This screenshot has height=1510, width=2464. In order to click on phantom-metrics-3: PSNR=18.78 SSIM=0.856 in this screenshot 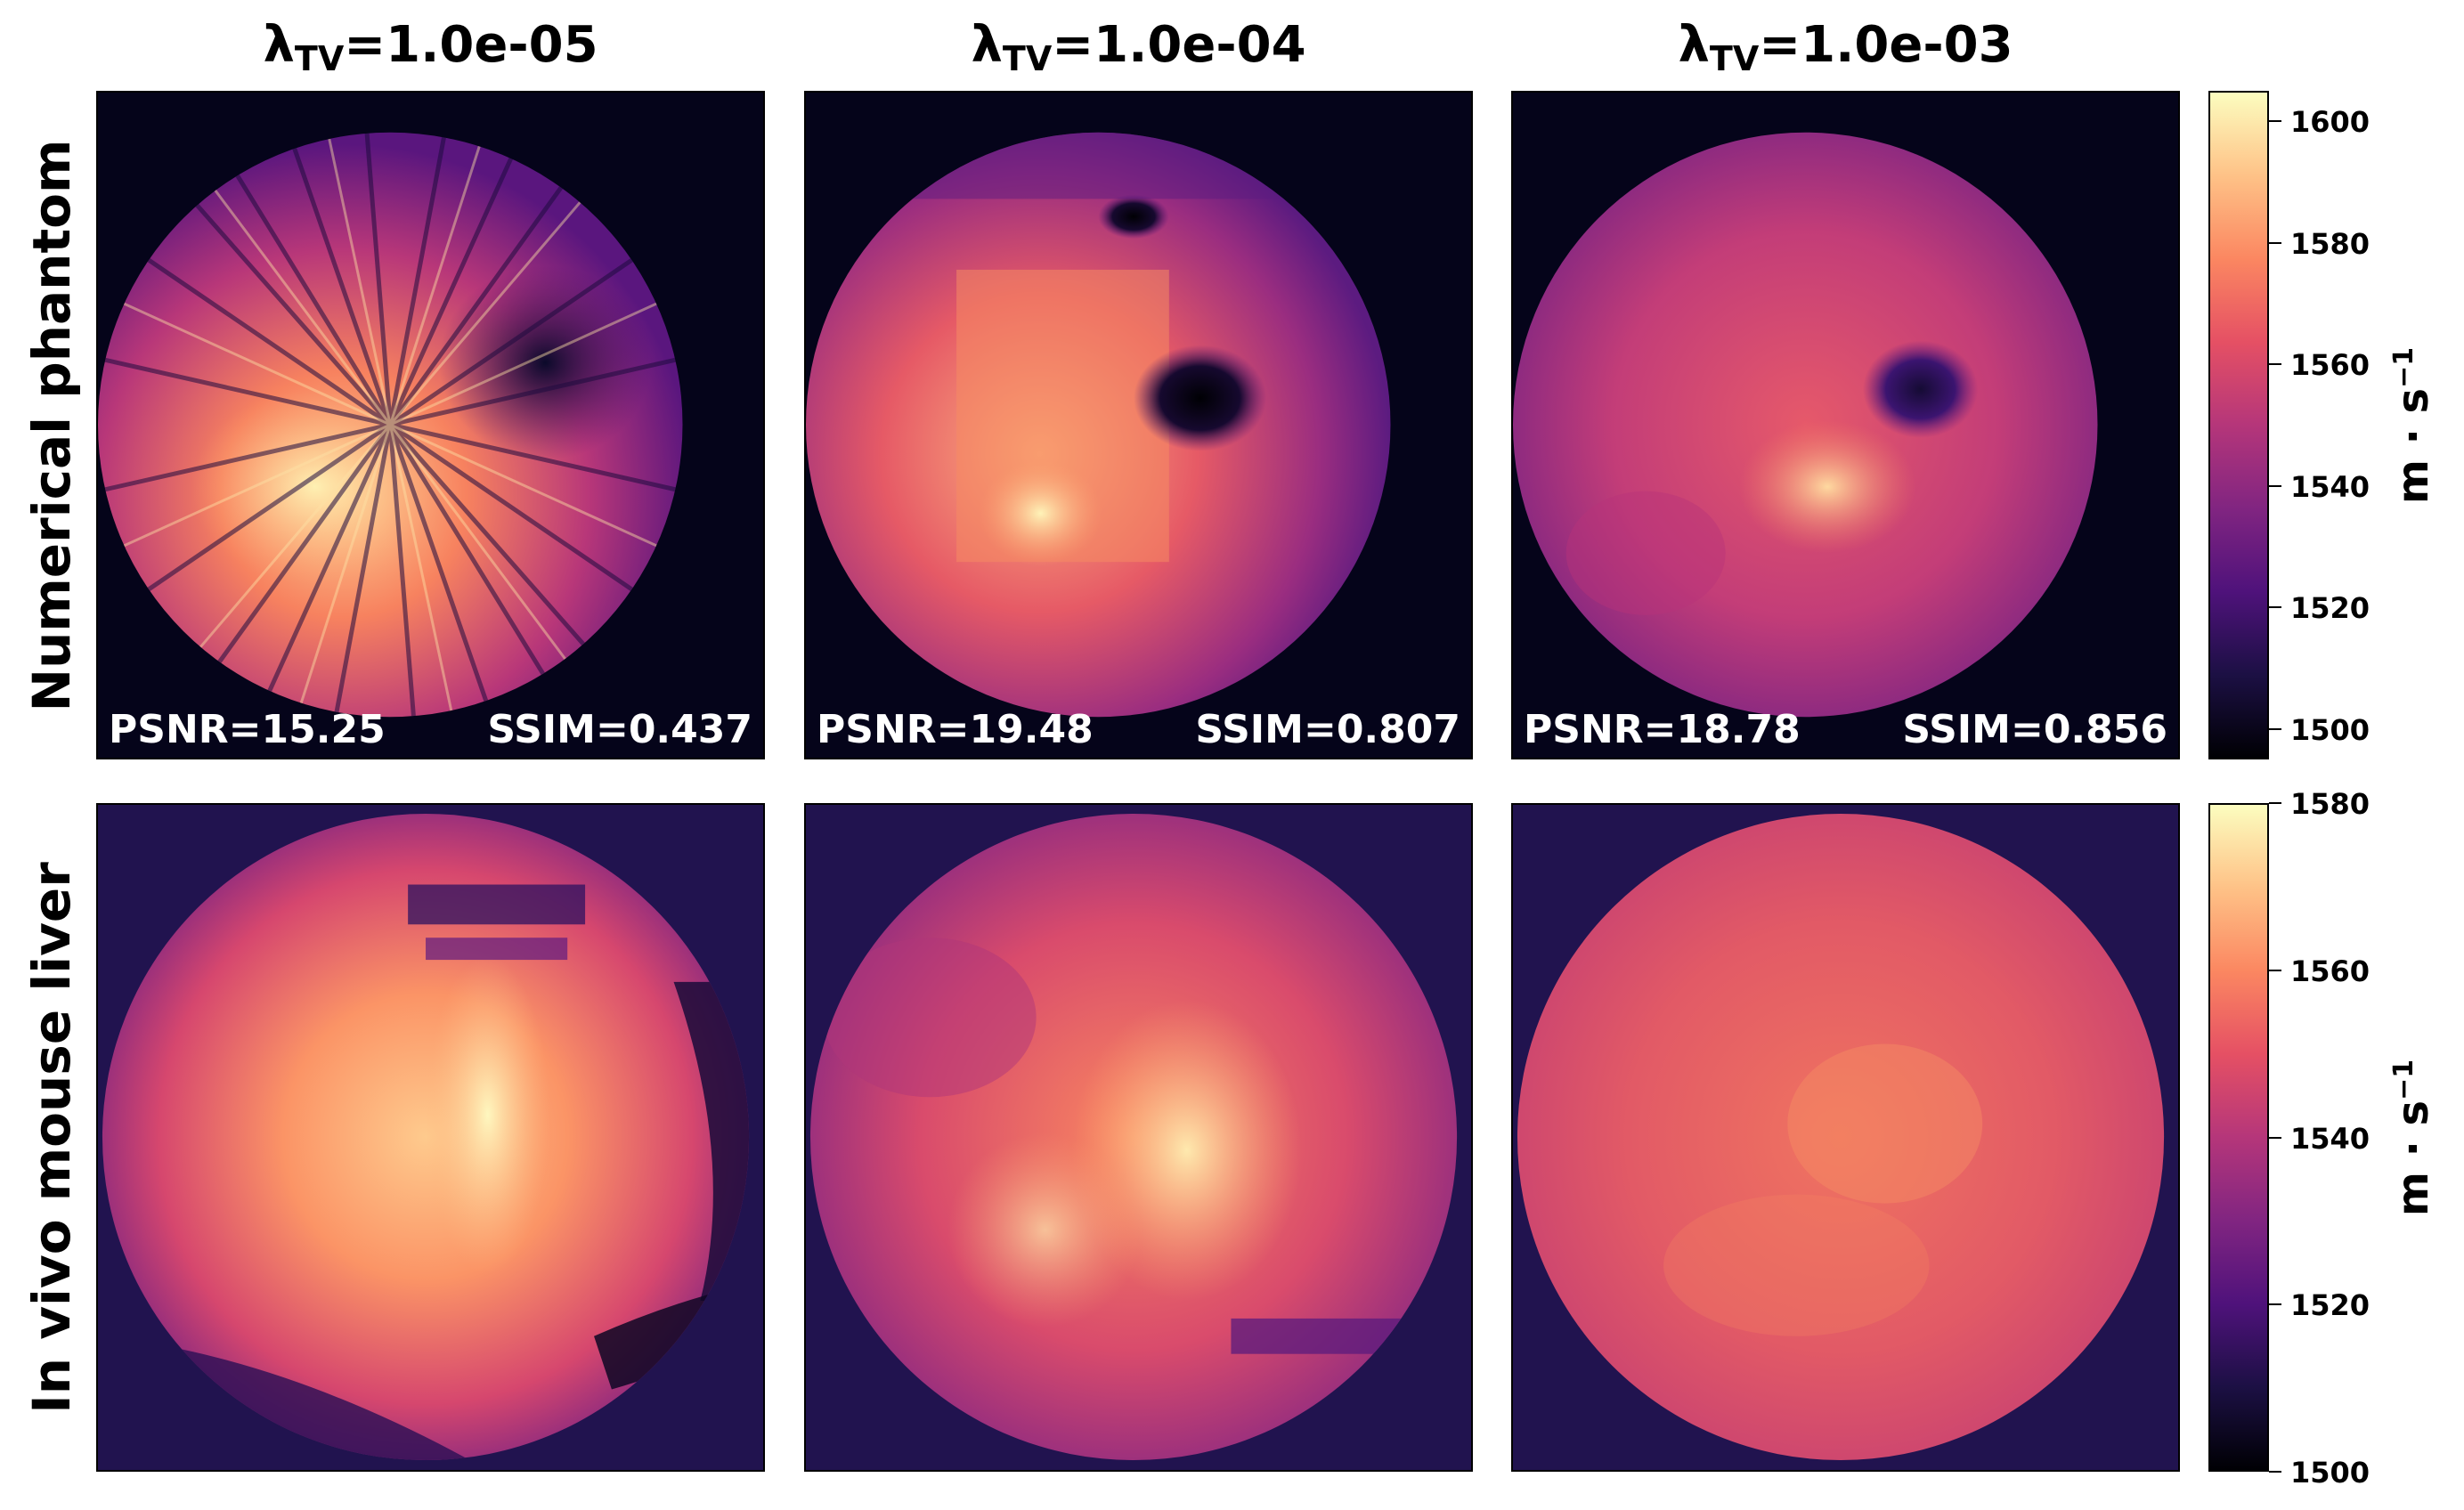, I will do `click(1846, 729)`.